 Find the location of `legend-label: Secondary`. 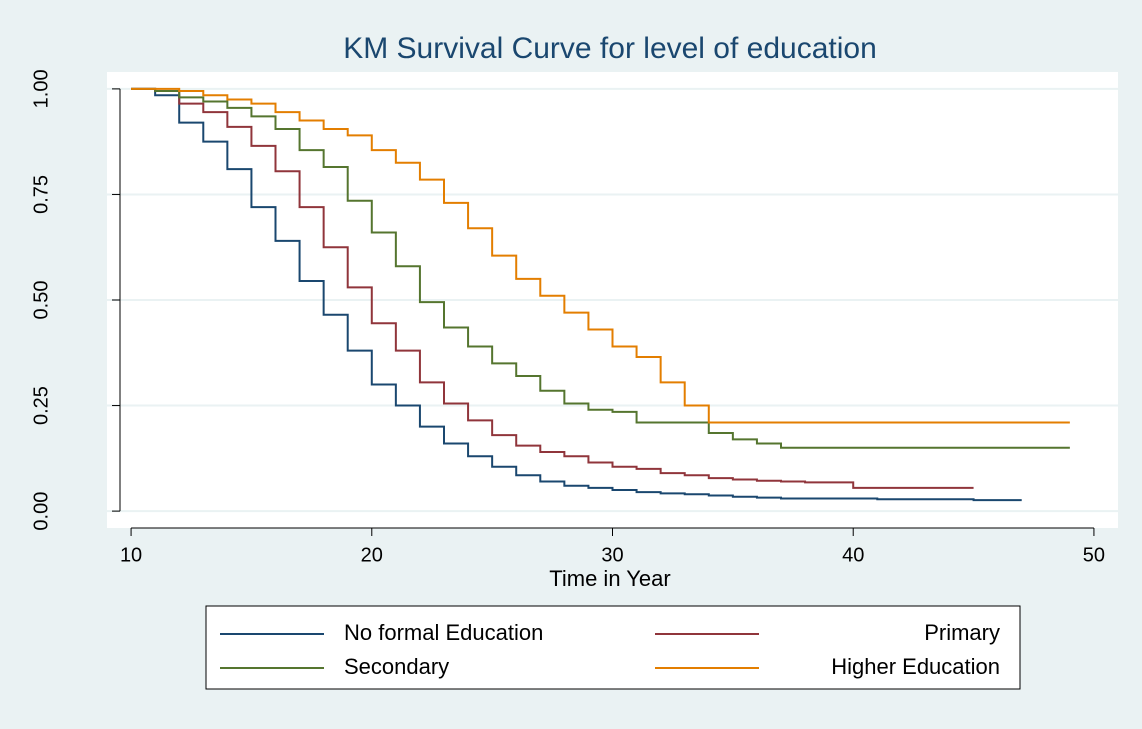

legend-label: Secondary is located at coordinates (396, 666).